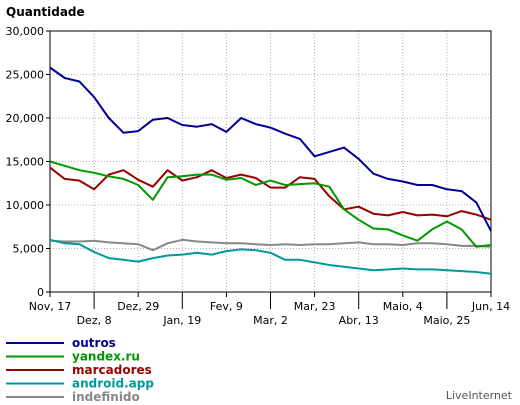 The width and height of the screenshot is (520, 405). I want to click on legend-label: outros, so click(94, 343).